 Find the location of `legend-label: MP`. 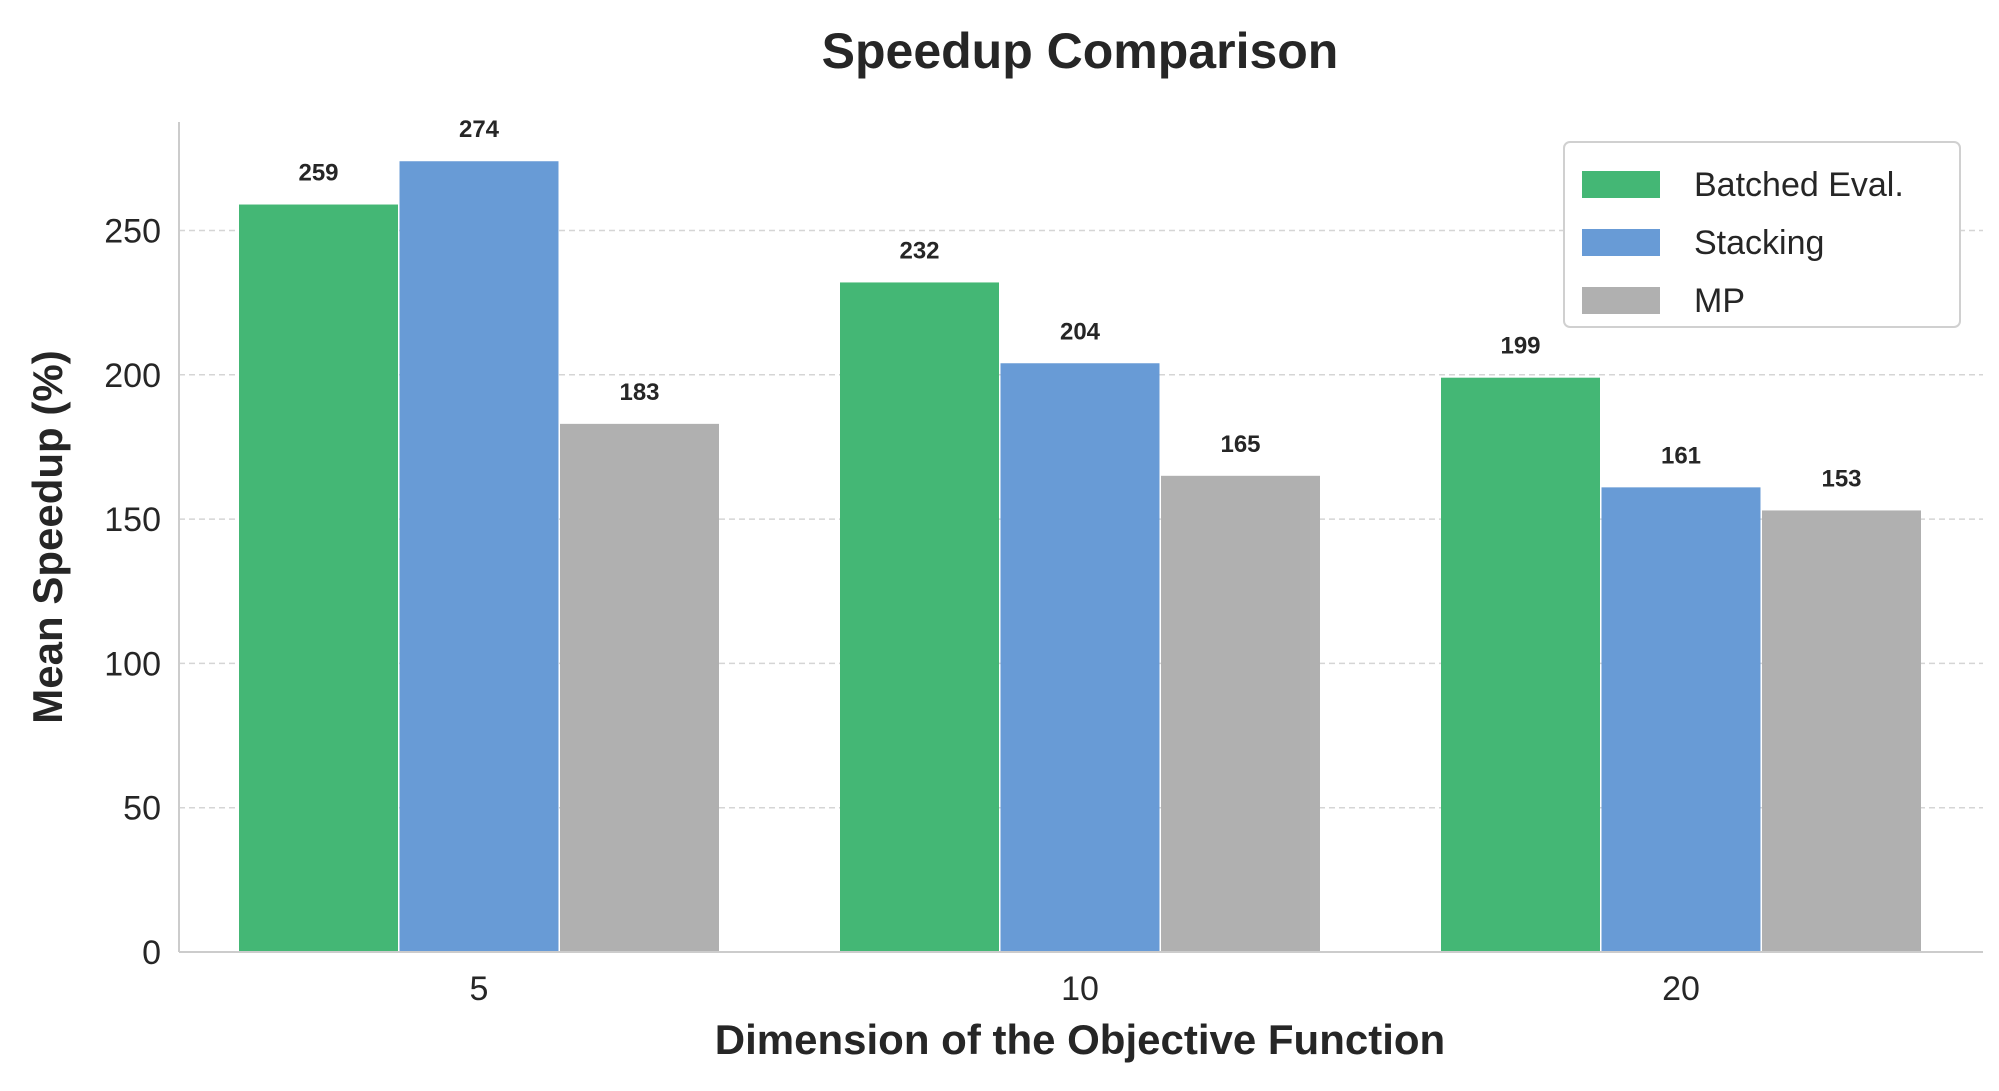

legend-label: MP is located at coordinates (1719, 301).